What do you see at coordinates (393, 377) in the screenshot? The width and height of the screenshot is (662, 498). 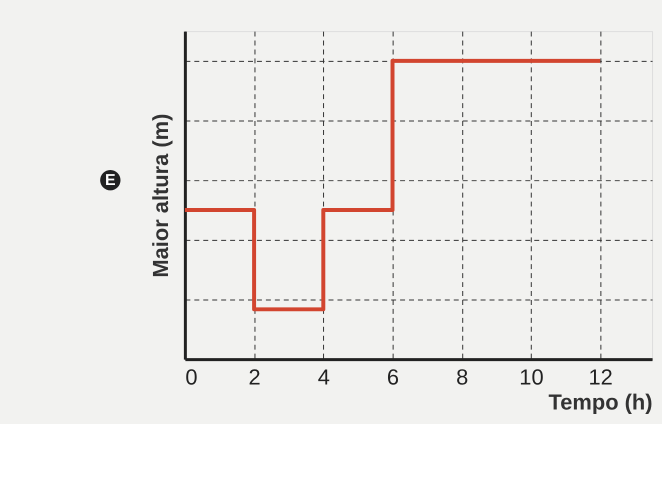 I see `x-tick-label: 6` at bounding box center [393, 377].